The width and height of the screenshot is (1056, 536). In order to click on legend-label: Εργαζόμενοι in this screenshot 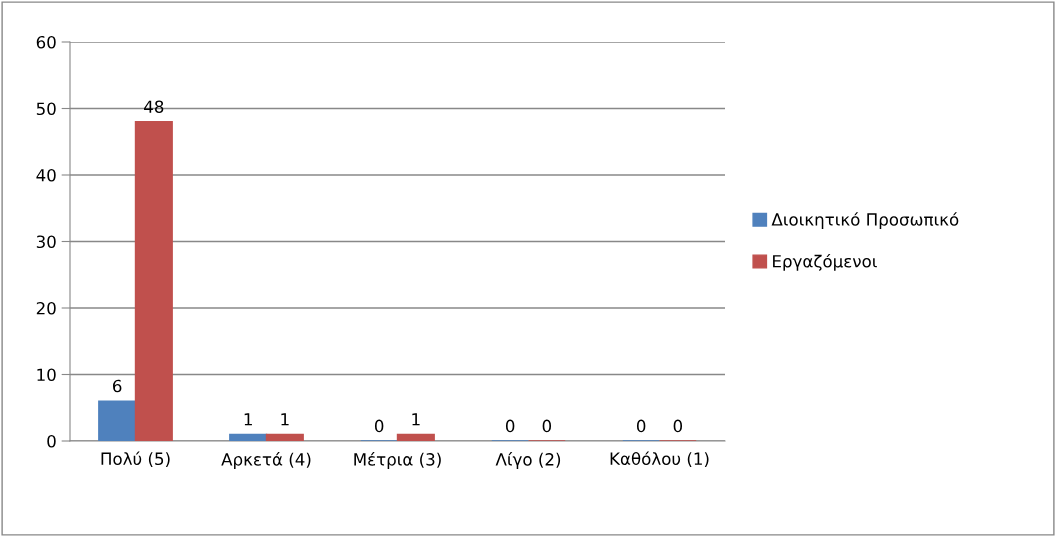, I will do `click(825, 262)`.